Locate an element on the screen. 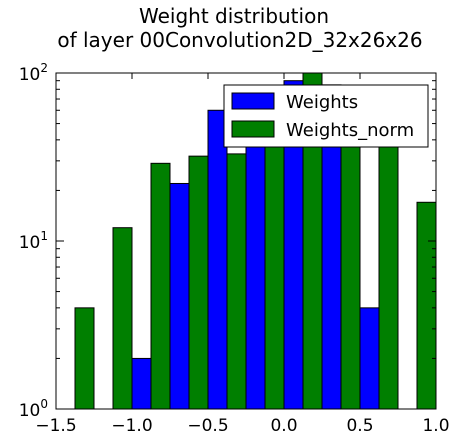  legend-swatch-weights-norm is located at coordinates (253, 129).